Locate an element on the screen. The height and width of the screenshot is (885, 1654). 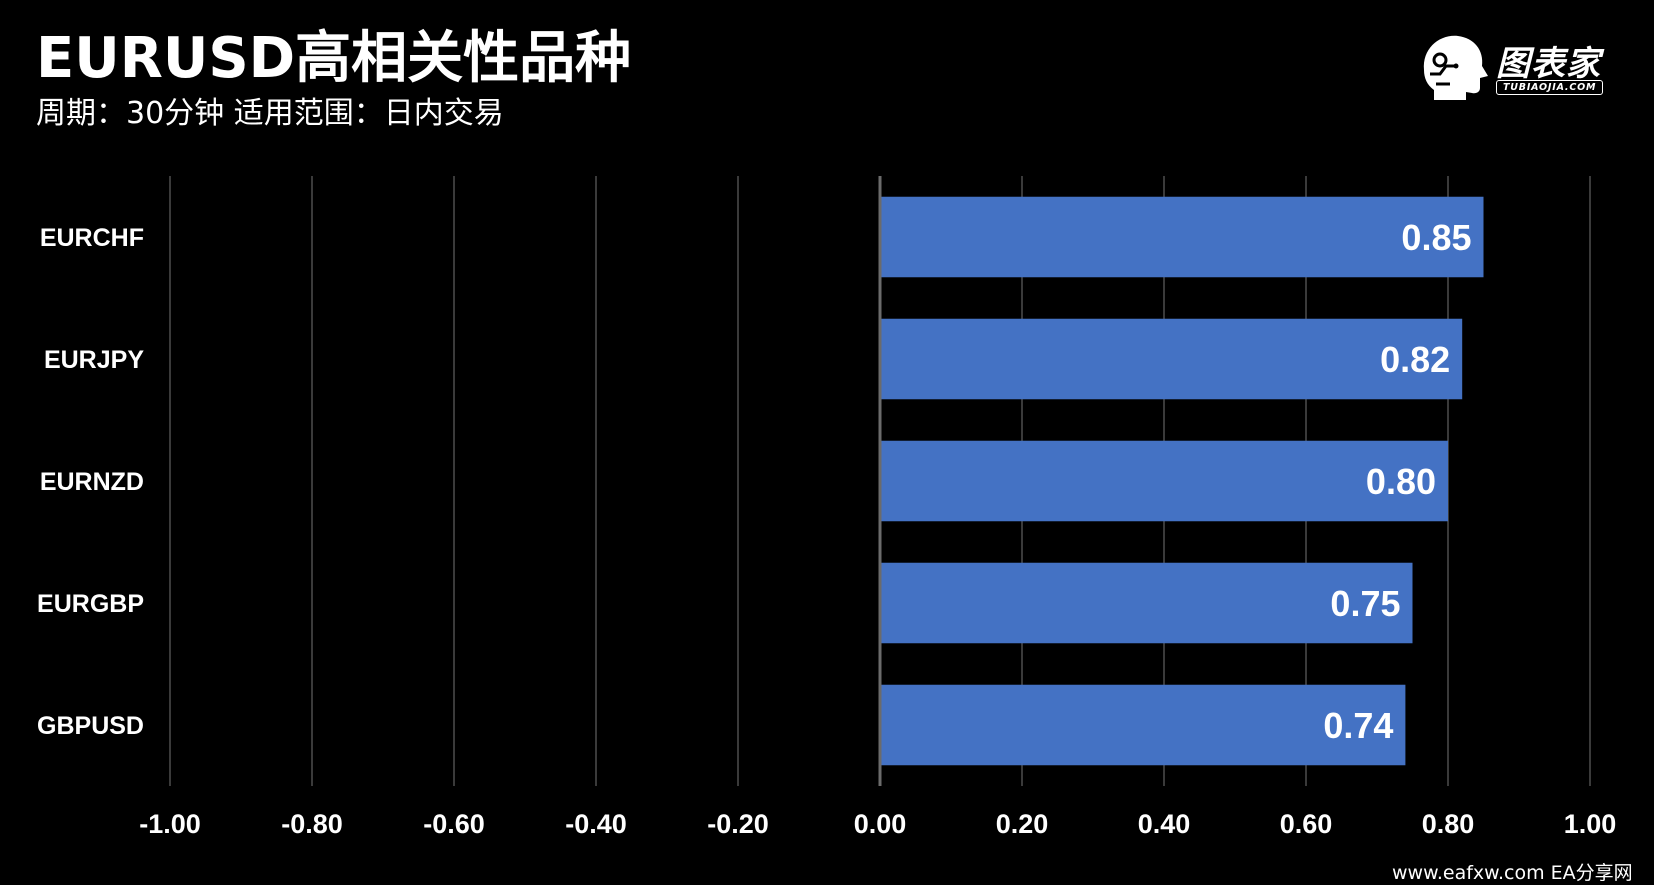
x-tick-label: 0.00 is located at coordinates (880, 824).